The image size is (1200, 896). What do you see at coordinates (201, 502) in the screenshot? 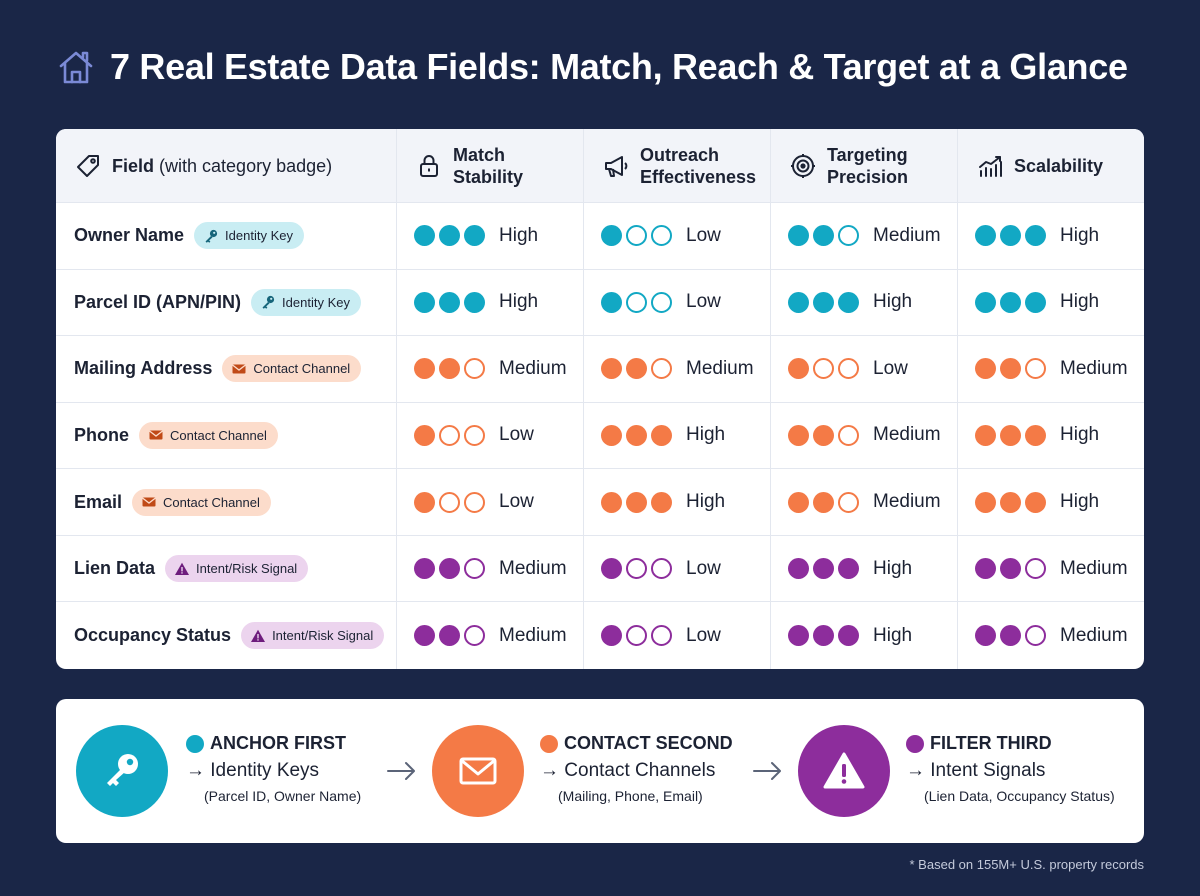
I see `category-badge: Contact Channel` at bounding box center [201, 502].